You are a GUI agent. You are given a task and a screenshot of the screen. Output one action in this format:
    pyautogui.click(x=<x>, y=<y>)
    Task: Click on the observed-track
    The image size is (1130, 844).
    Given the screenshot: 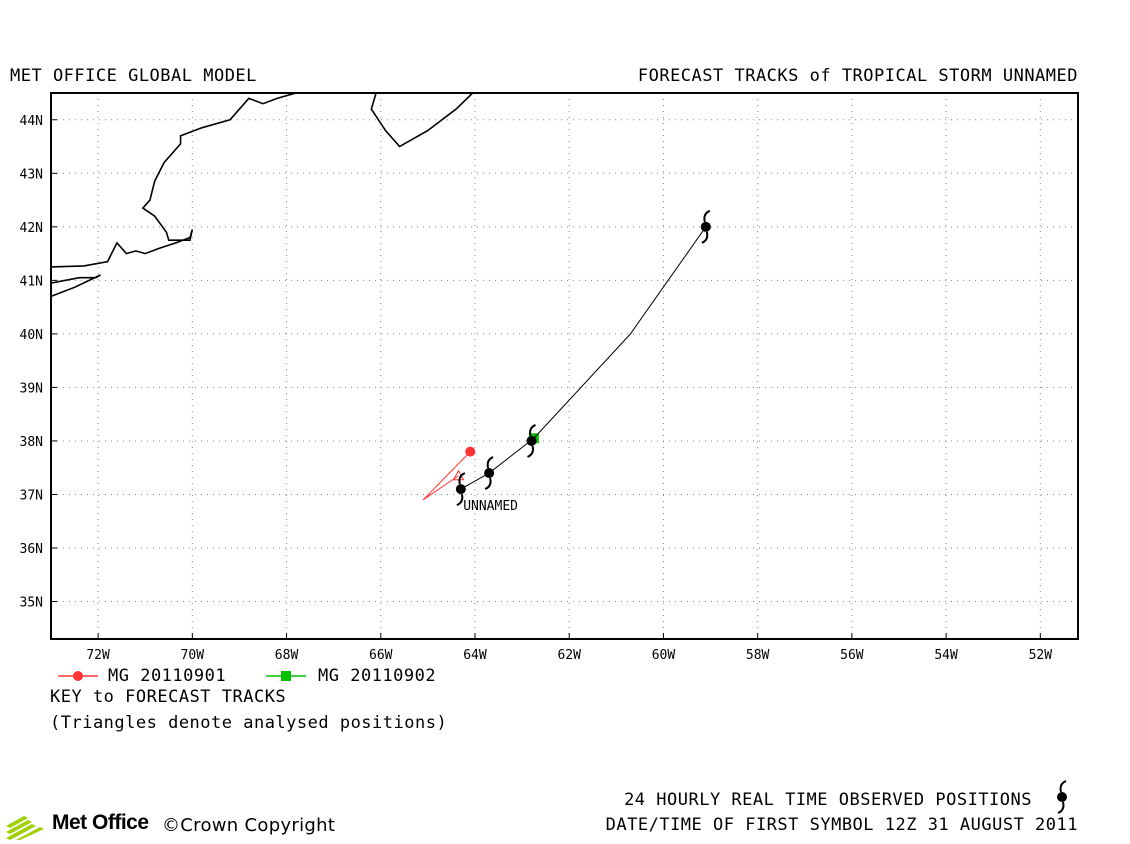 What is the action you would take?
    pyautogui.click(x=583, y=358)
    